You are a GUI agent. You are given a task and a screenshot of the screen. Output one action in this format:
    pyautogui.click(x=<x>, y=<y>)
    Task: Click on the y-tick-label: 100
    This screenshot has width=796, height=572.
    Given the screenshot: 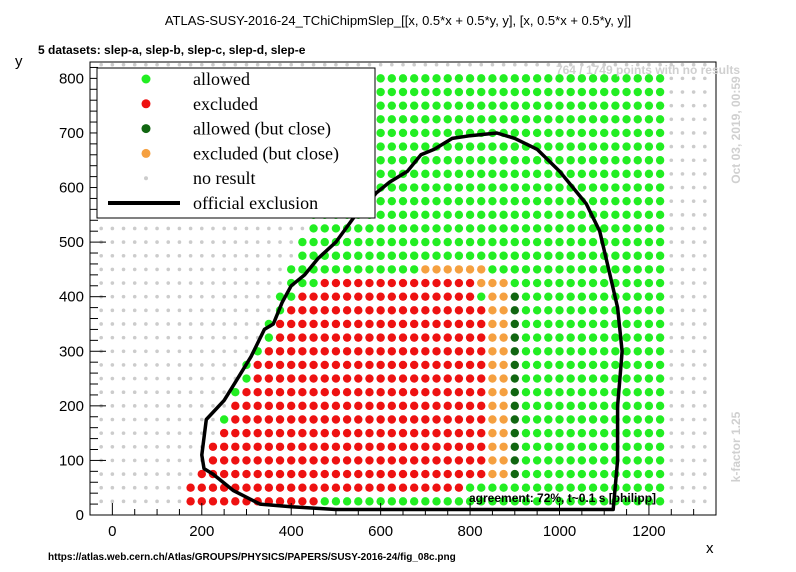 What is the action you would take?
    pyautogui.click(x=71, y=460)
    